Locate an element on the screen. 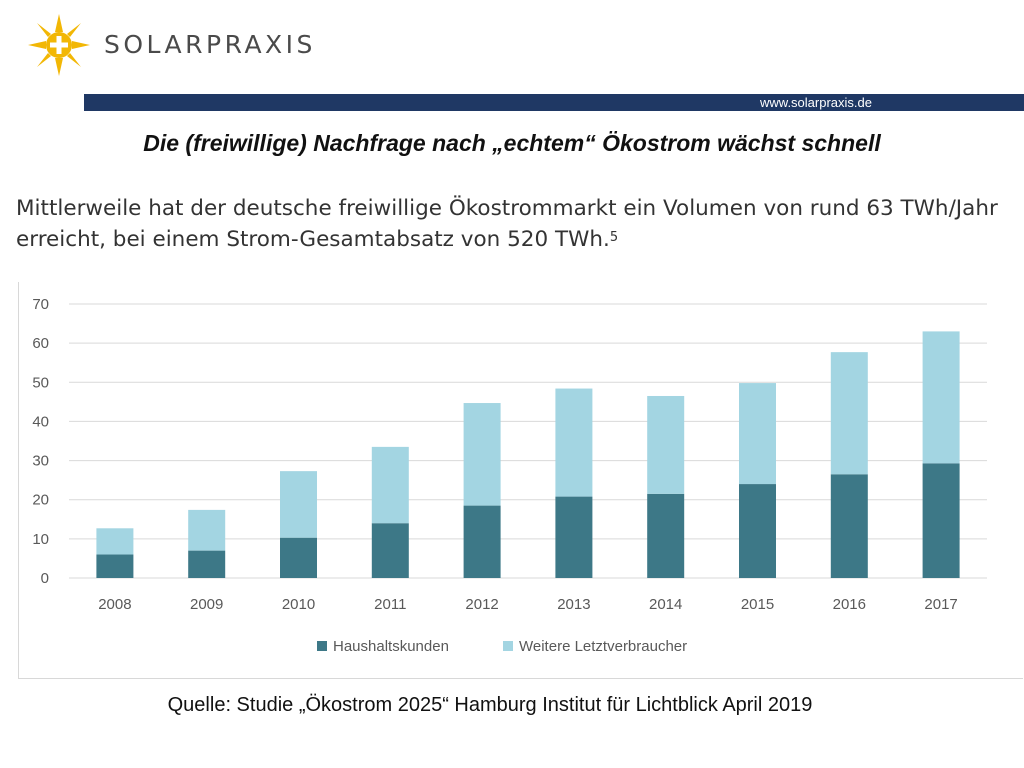 The height and width of the screenshot is (768, 1024). bar-weitere-2008 is located at coordinates (115, 541).